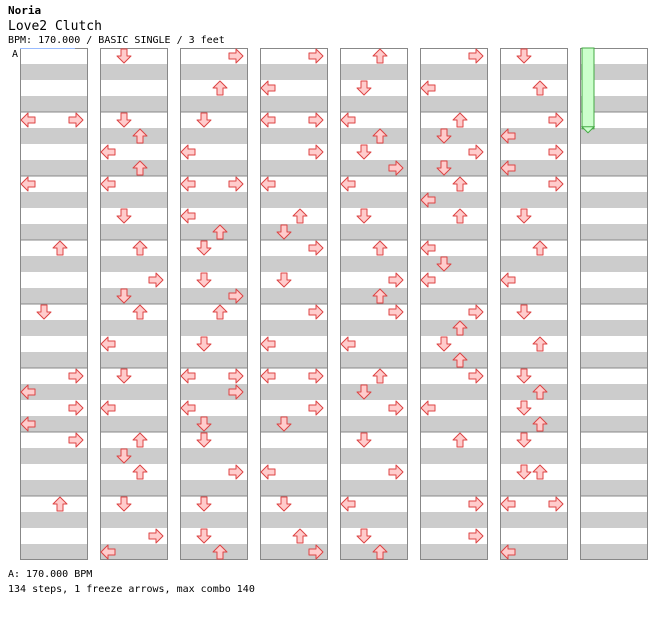 The height and width of the screenshot is (620, 672). What do you see at coordinates (116, 40) in the screenshot?
I see `chart-meta: BPM: 170.000 / BASIC SINGLE / 3 feet` at bounding box center [116, 40].